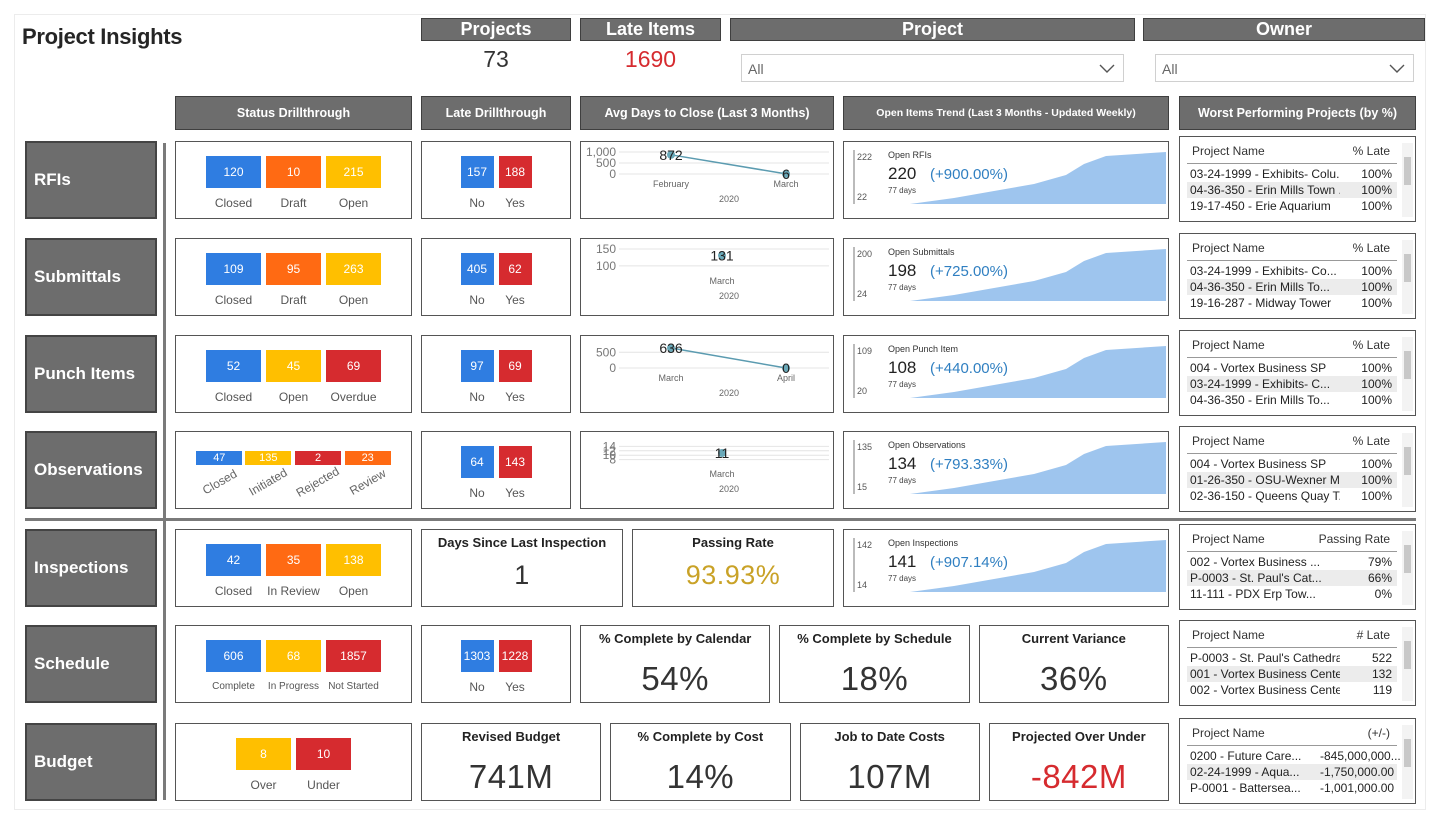 The image size is (1440, 823). What do you see at coordinates (969, 464) in the screenshot?
I see `trend-change: (+793.33%)` at bounding box center [969, 464].